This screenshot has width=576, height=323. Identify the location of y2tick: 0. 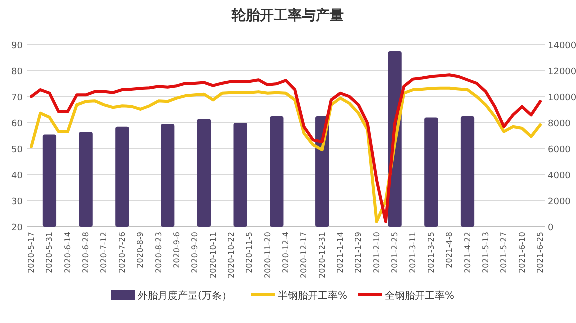
(551, 229).